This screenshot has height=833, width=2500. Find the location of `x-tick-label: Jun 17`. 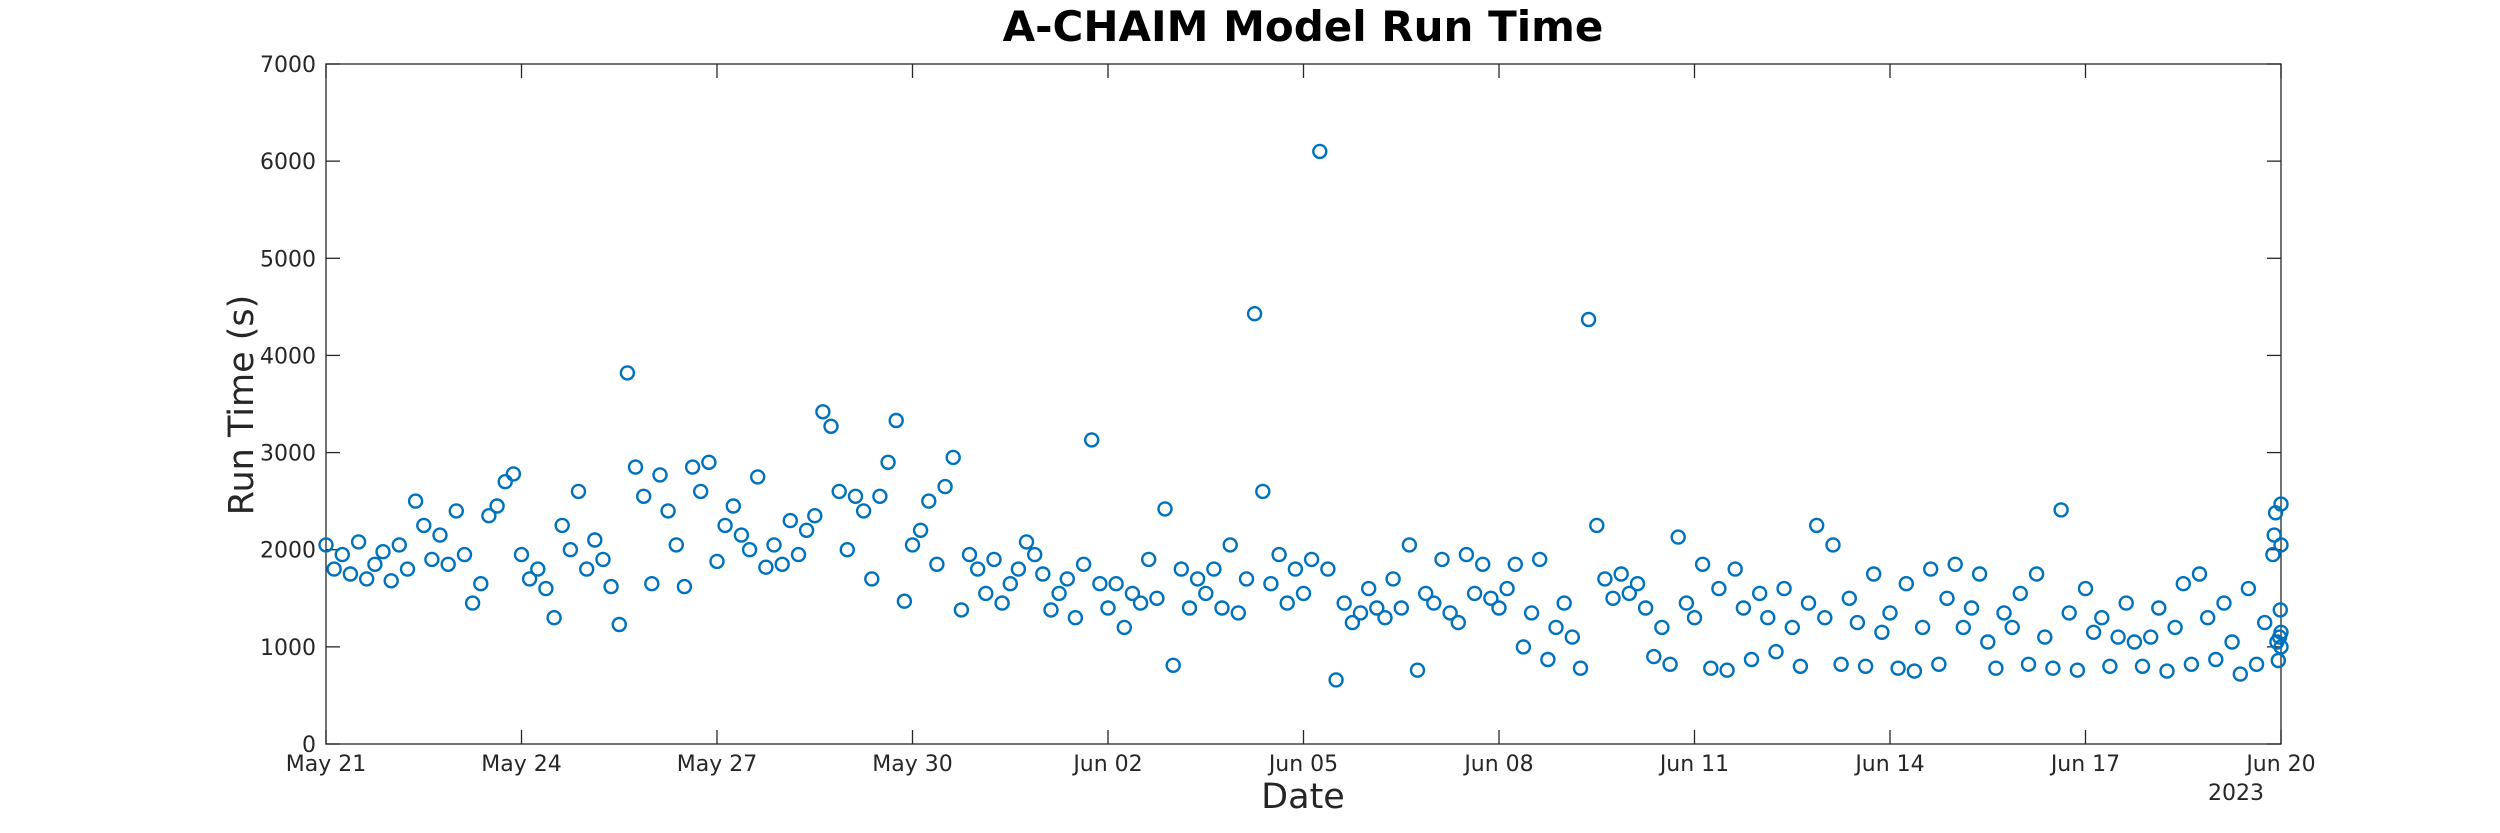

x-tick-label: Jun 17 is located at coordinates (2084, 764).